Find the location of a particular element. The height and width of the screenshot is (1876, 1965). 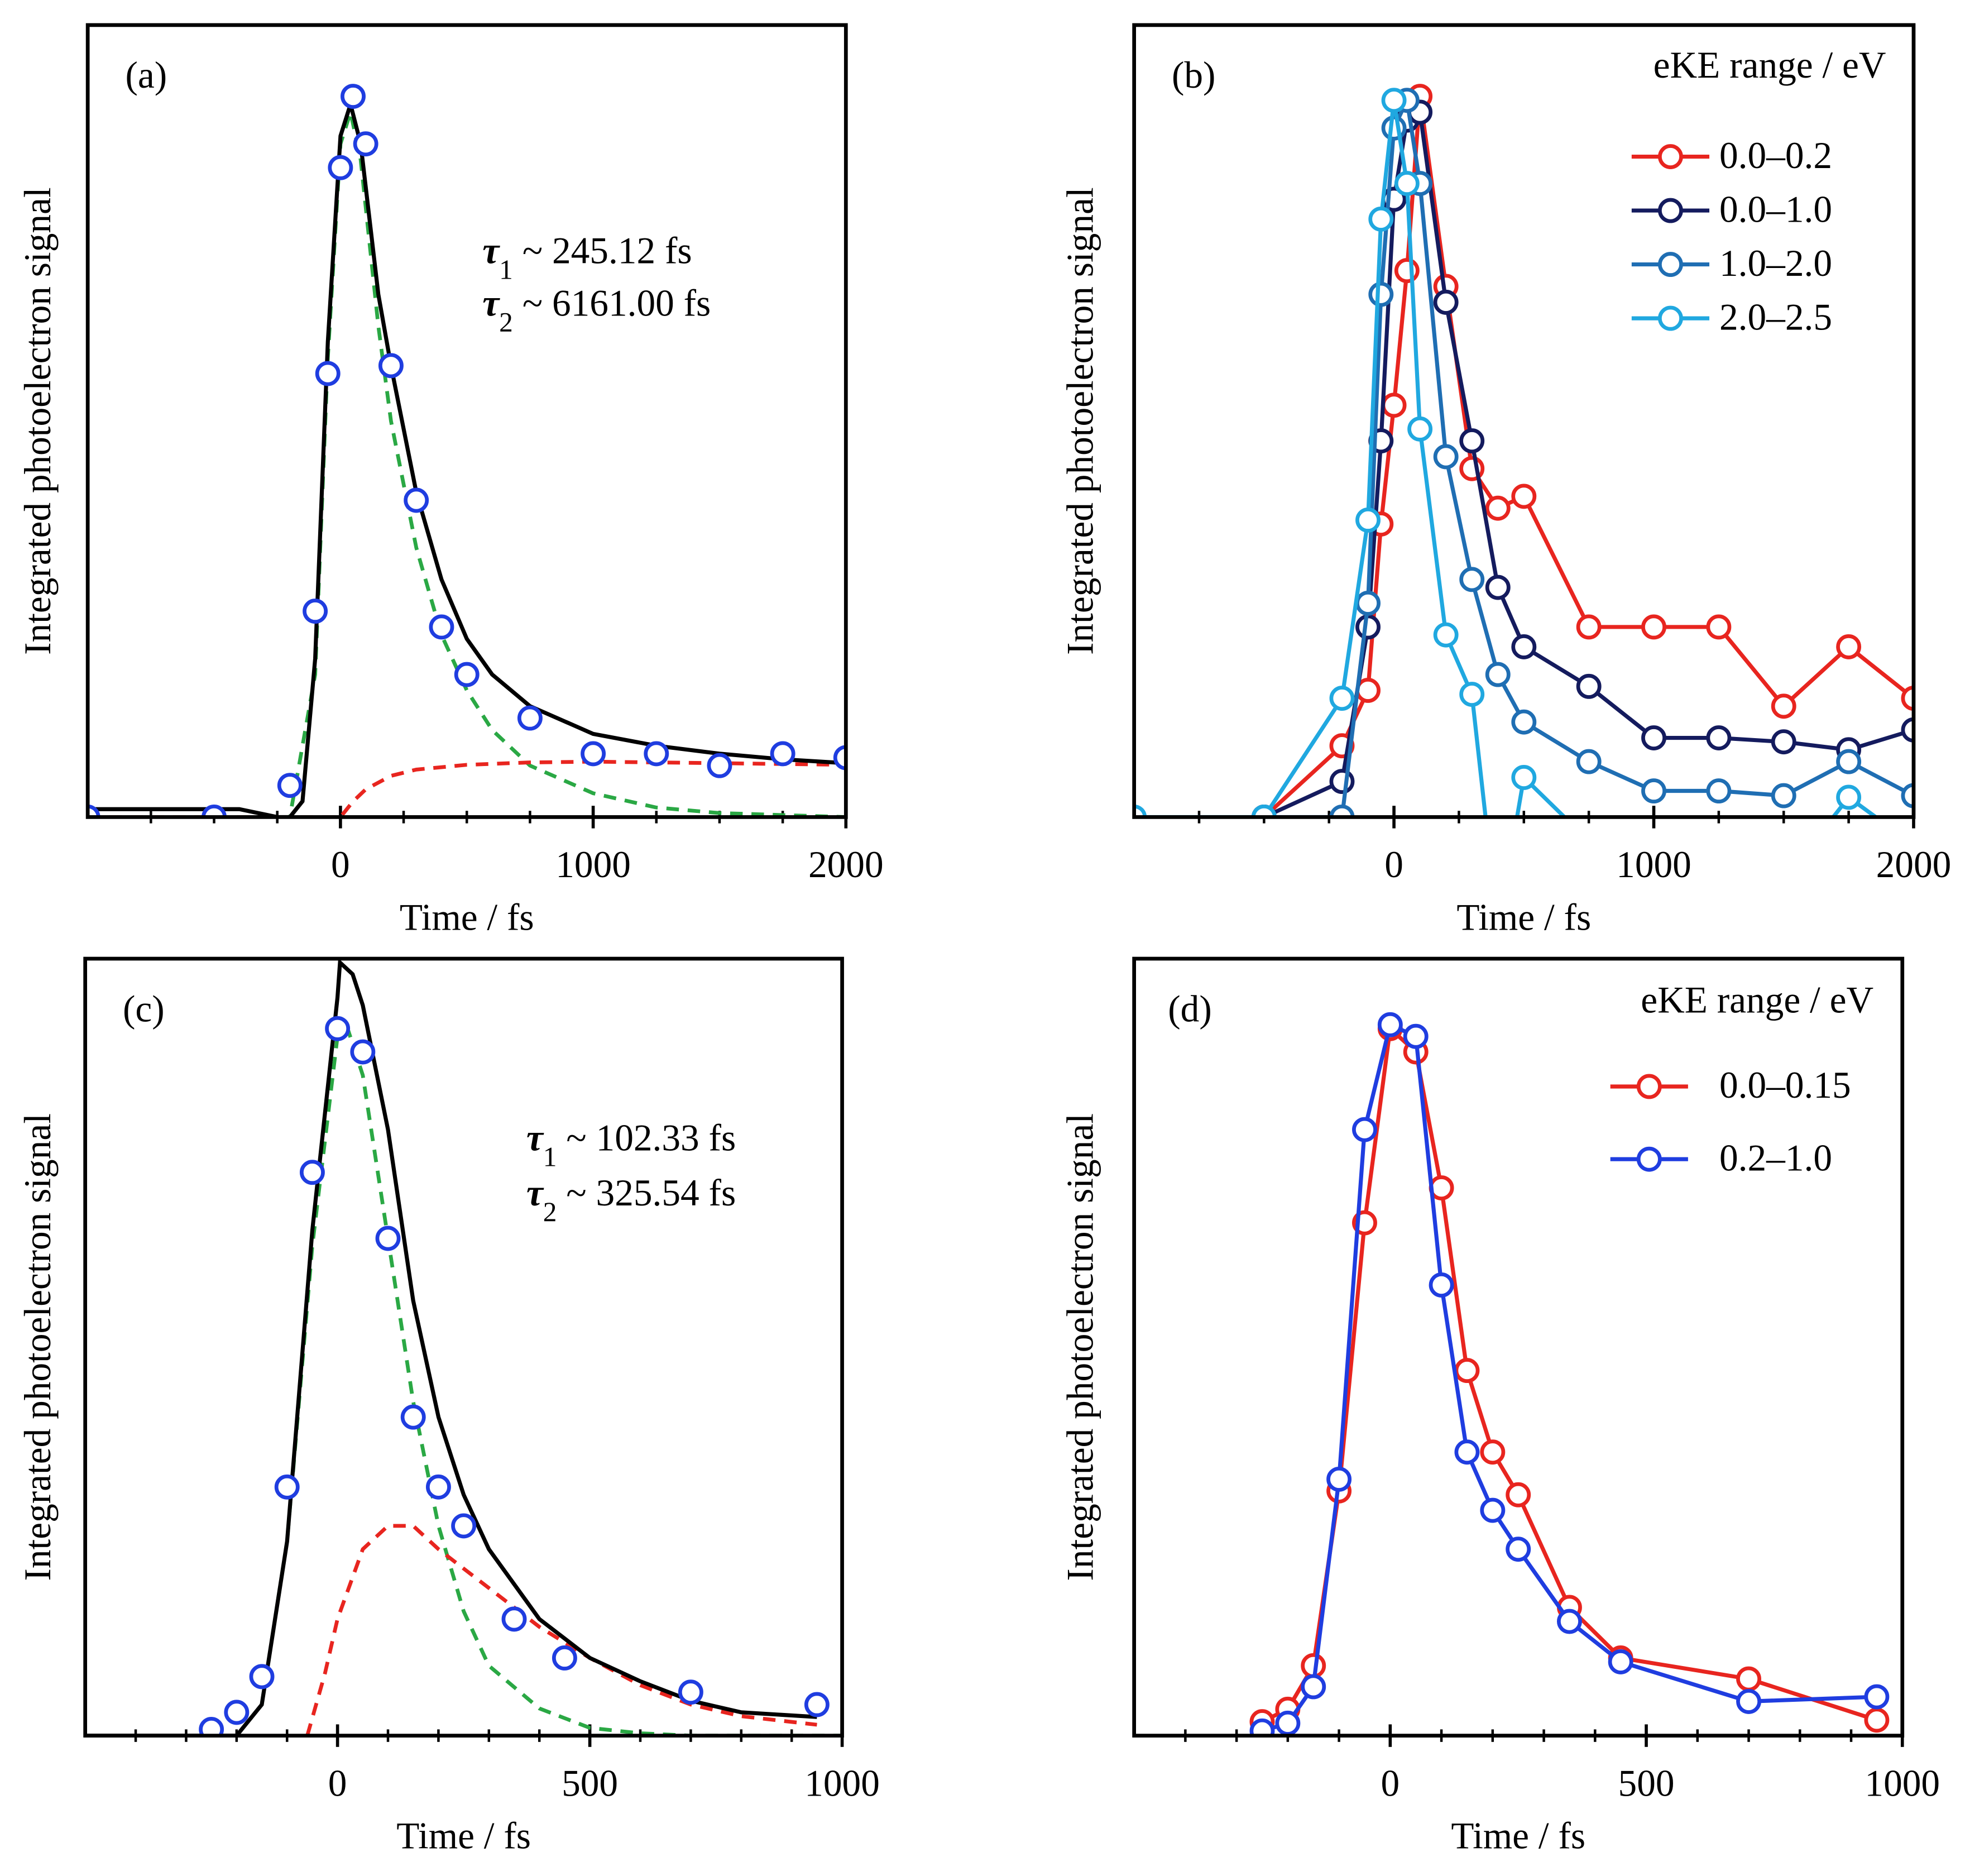

panel-label: (a) is located at coordinates (146, 75).